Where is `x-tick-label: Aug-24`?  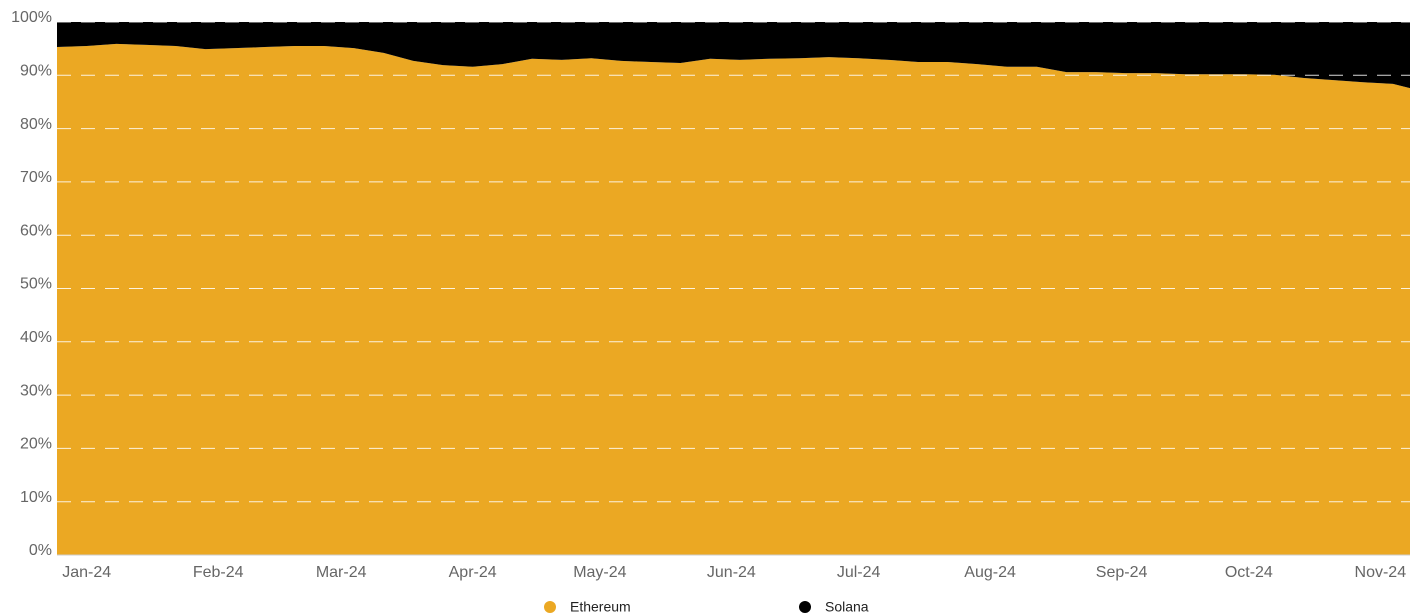
x-tick-label: Aug-24 is located at coordinates (990, 572).